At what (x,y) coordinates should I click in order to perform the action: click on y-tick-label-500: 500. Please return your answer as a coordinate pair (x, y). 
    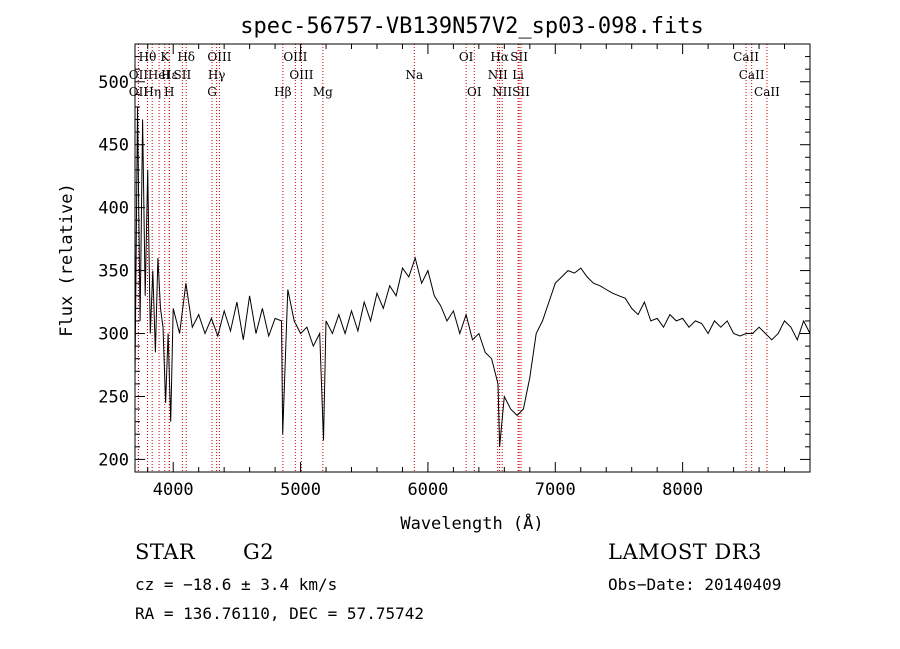
    Looking at the image, I should click on (113, 83).